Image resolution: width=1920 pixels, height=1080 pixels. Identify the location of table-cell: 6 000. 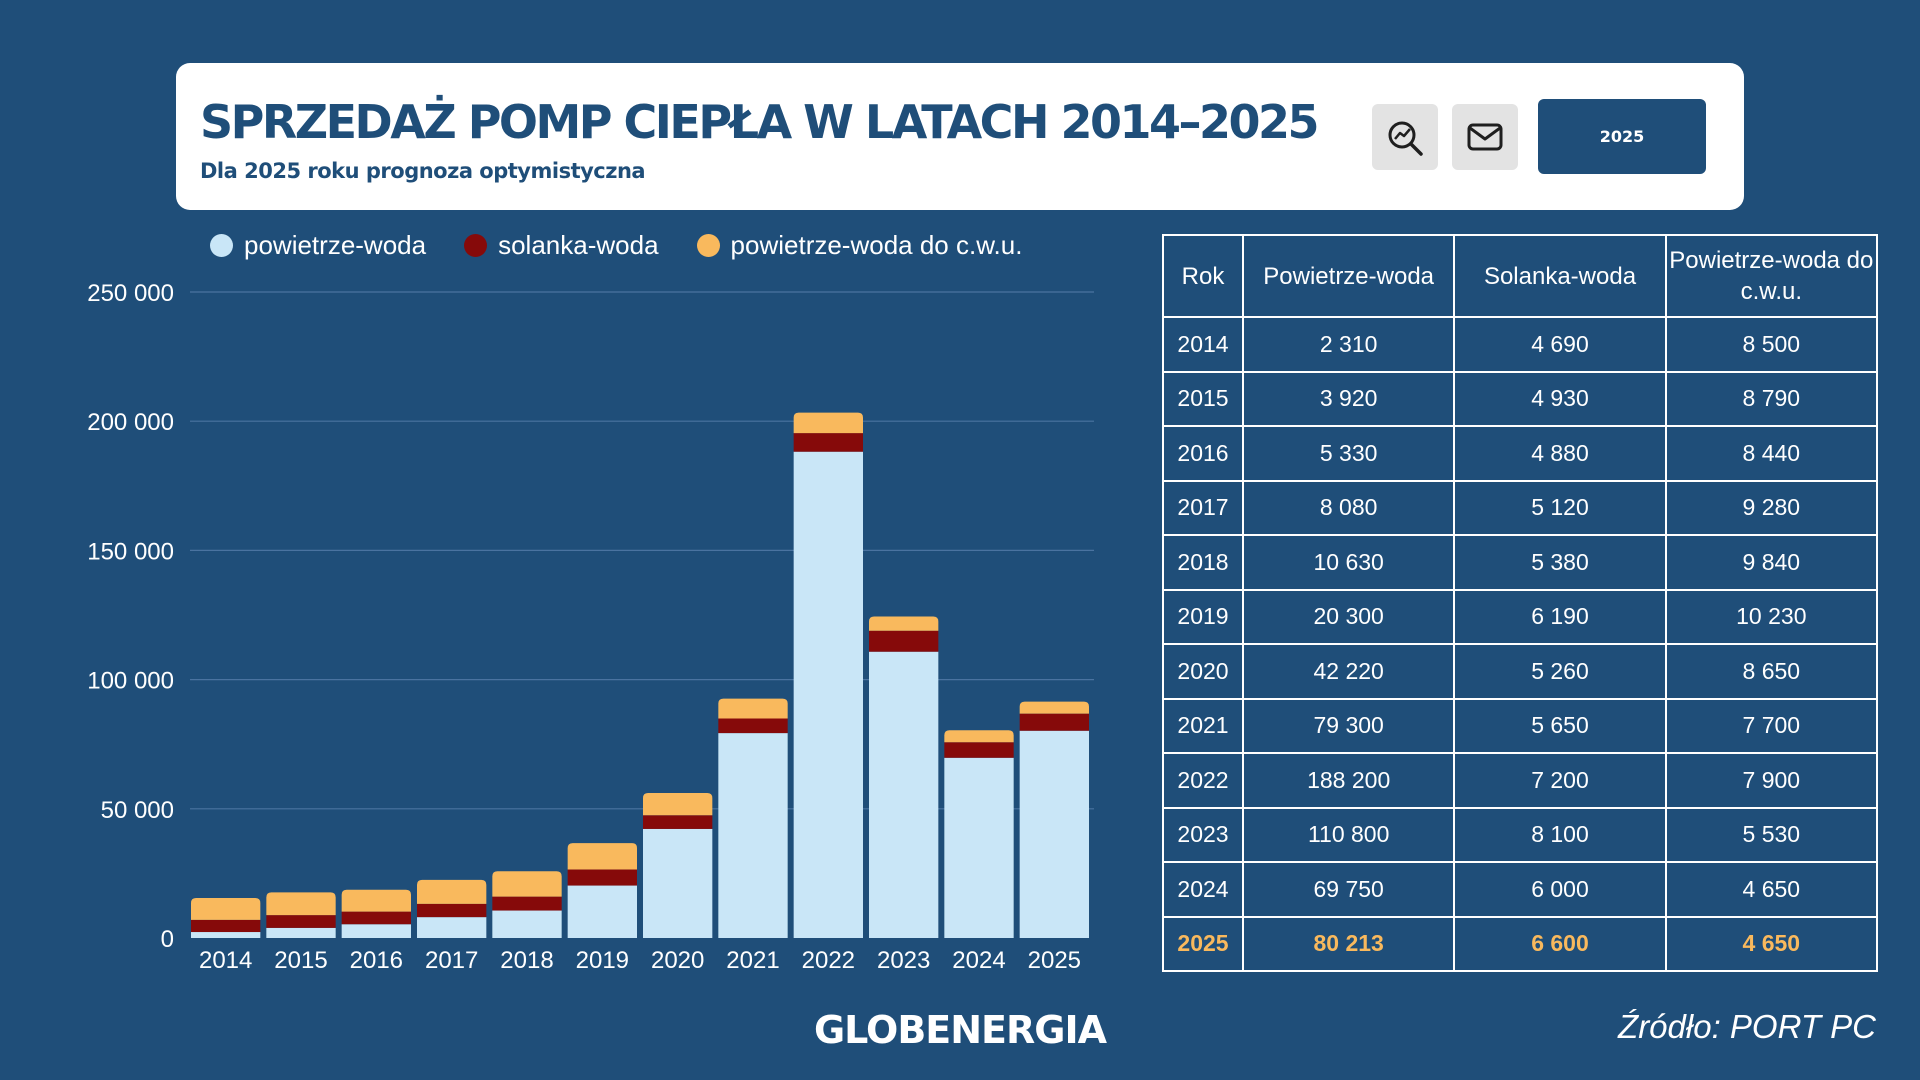
(1560, 889).